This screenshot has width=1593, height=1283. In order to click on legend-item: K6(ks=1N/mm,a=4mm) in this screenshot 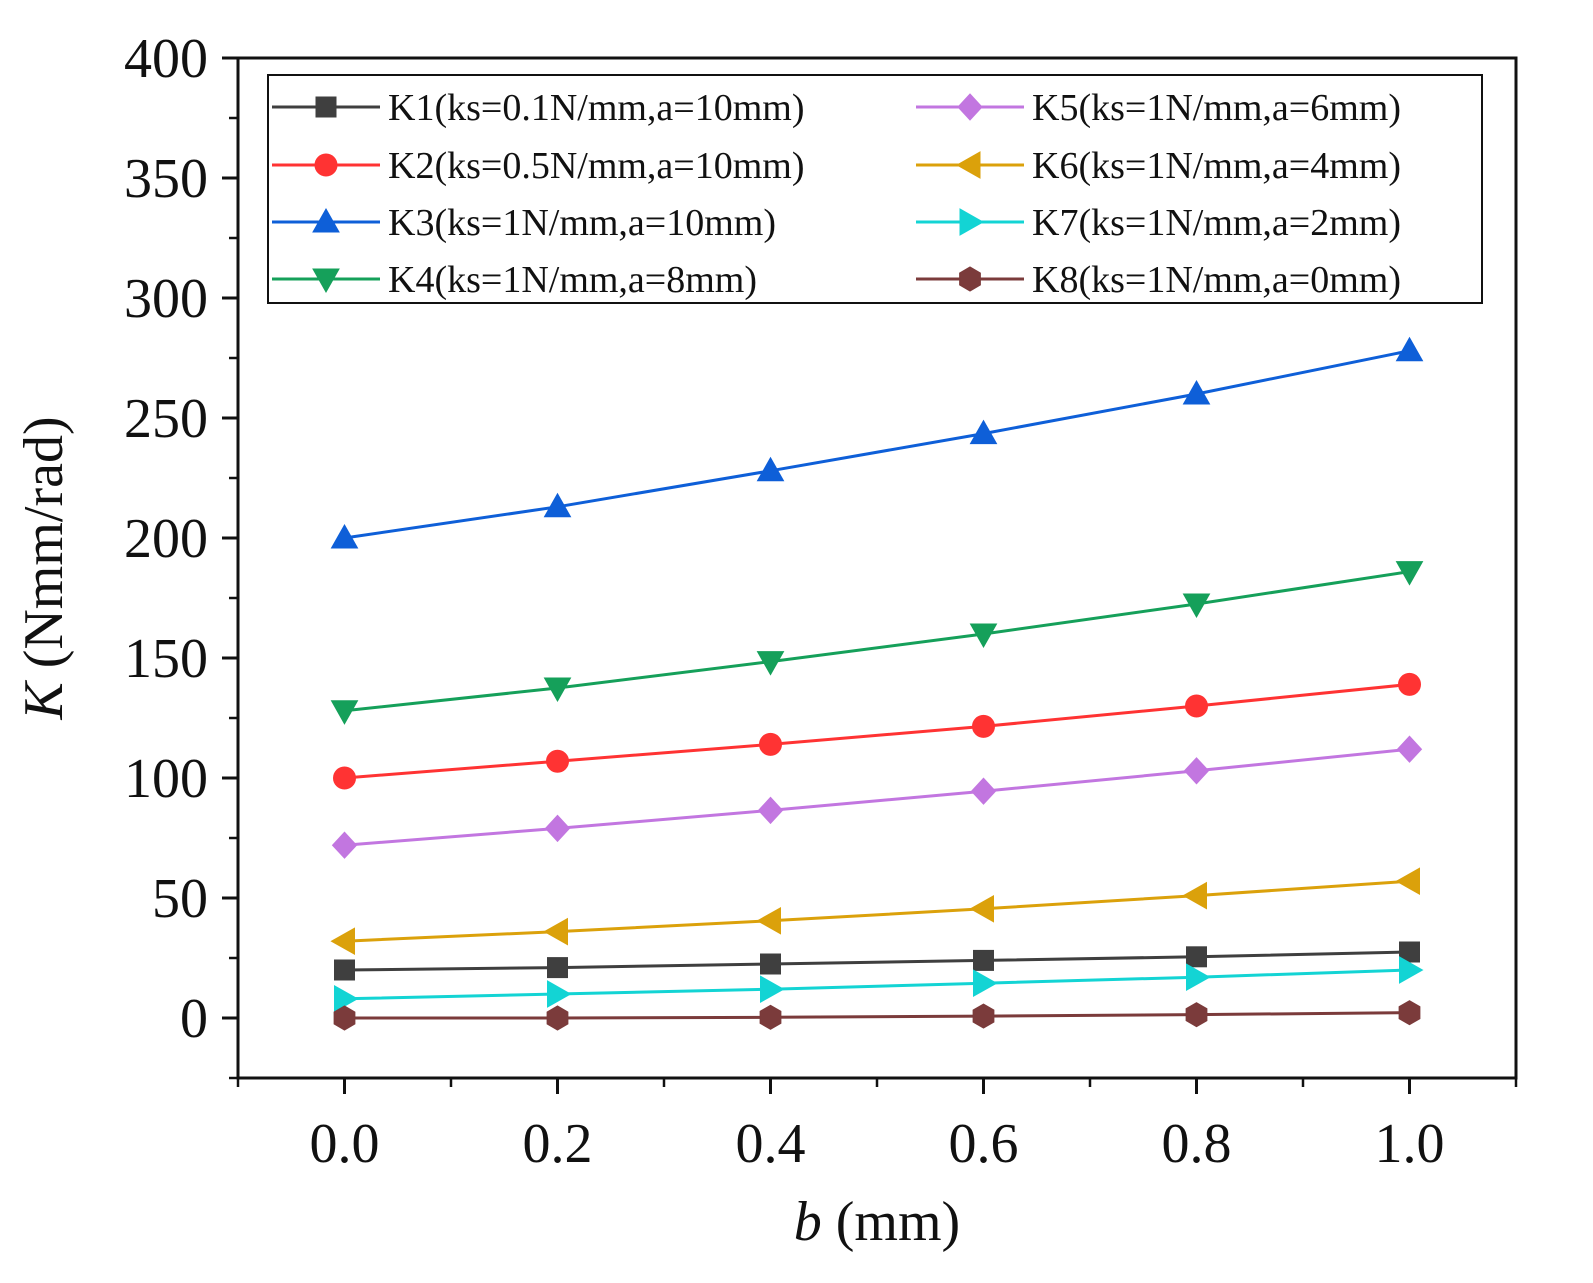, I will do `click(1158, 166)`.